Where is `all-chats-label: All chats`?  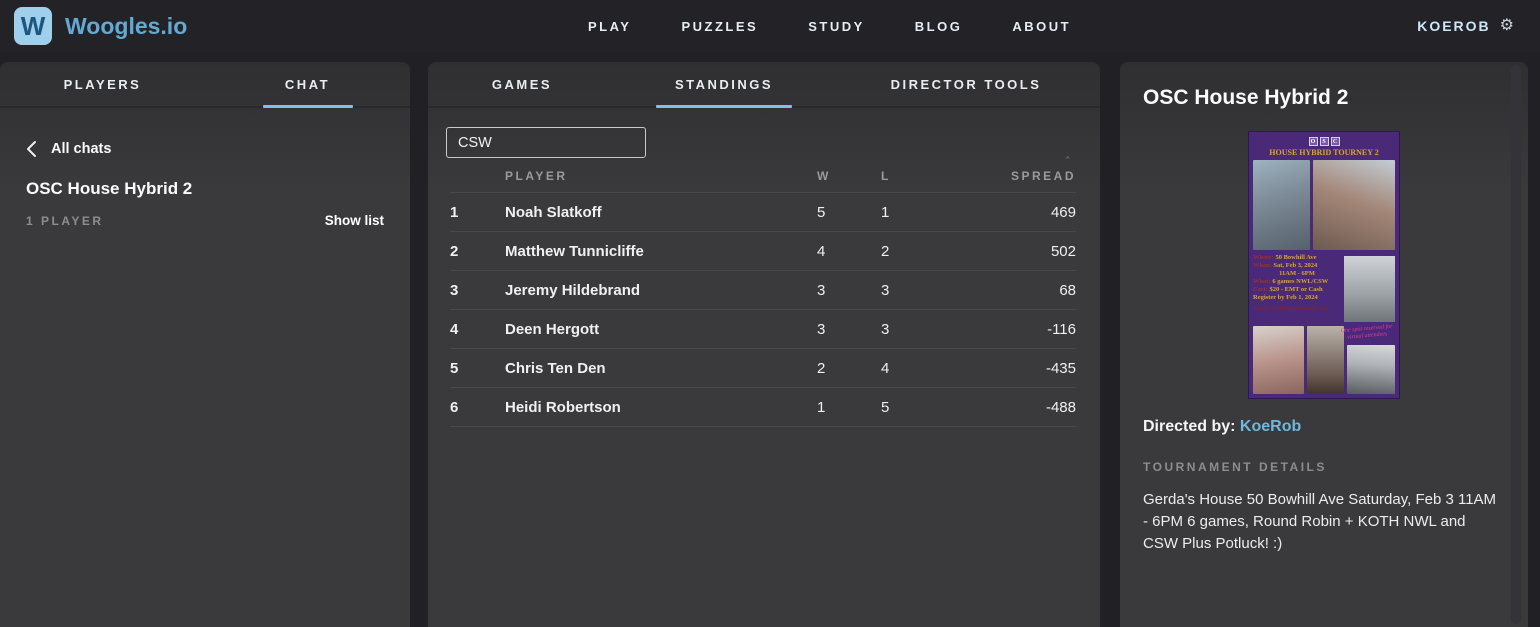 all-chats-label: All chats is located at coordinates (81, 149).